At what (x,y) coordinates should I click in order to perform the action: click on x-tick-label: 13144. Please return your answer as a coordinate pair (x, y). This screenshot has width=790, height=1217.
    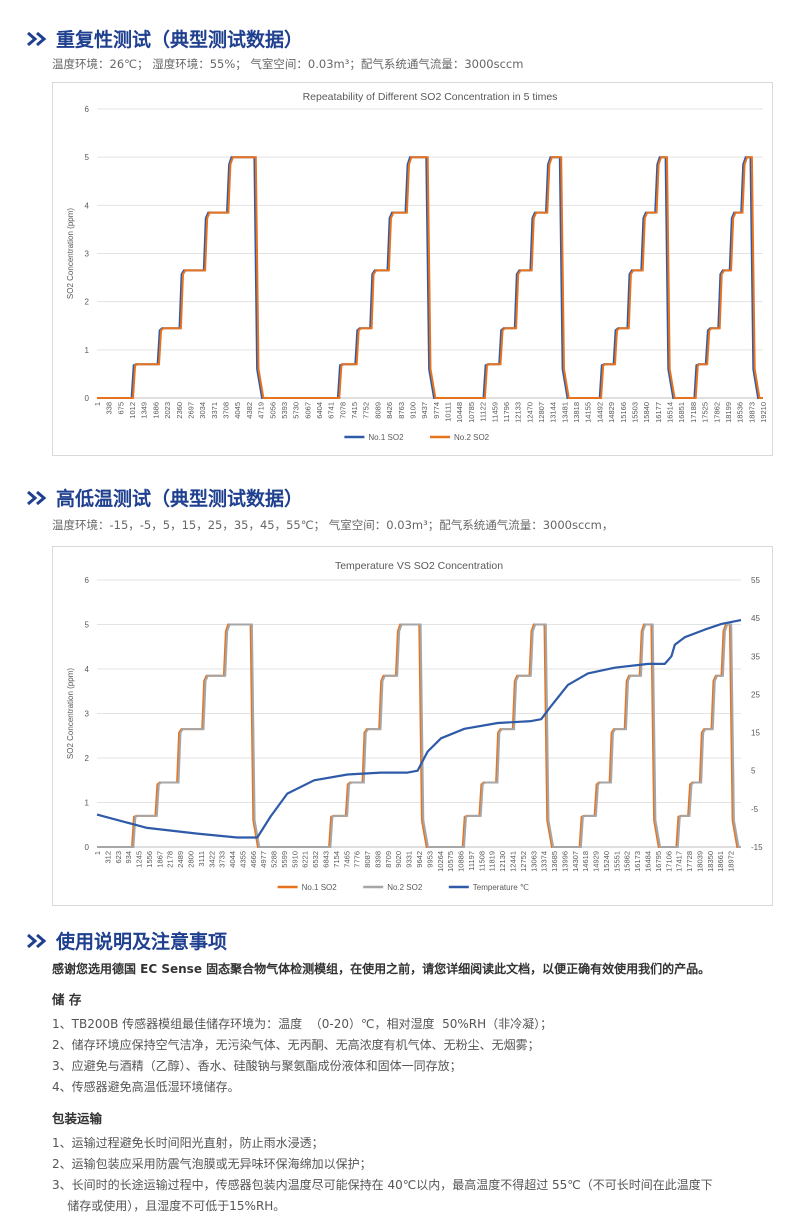
    Looking at the image, I should click on (553, 412).